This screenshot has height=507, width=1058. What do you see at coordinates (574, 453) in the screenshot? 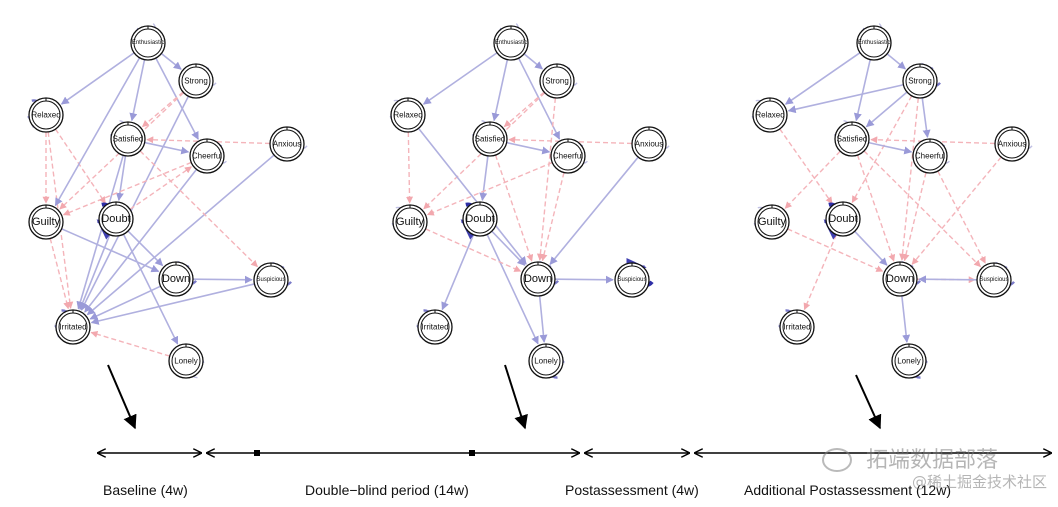
I see `timeline` at bounding box center [574, 453].